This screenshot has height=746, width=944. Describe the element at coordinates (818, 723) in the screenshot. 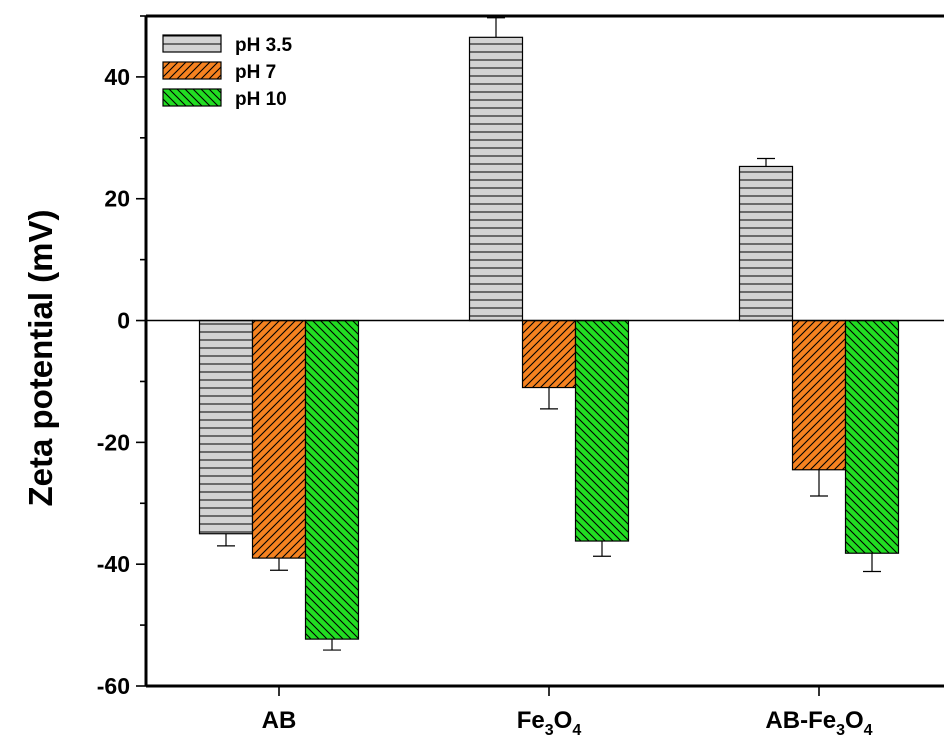

I see `x-tick-label-ab-fe3o4: AB-Fe3O4` at that location.